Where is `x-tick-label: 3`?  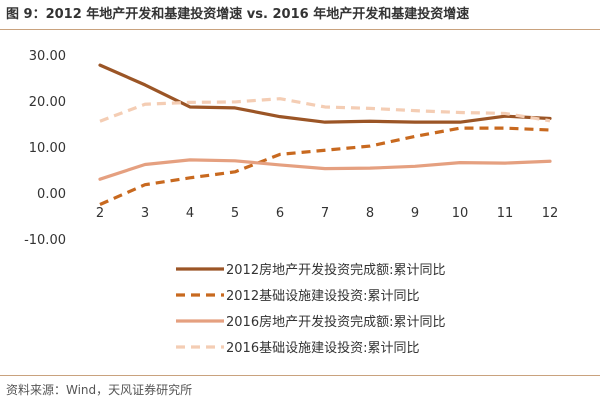
x-tick-label: 3 is located at coordinates (145, 213).